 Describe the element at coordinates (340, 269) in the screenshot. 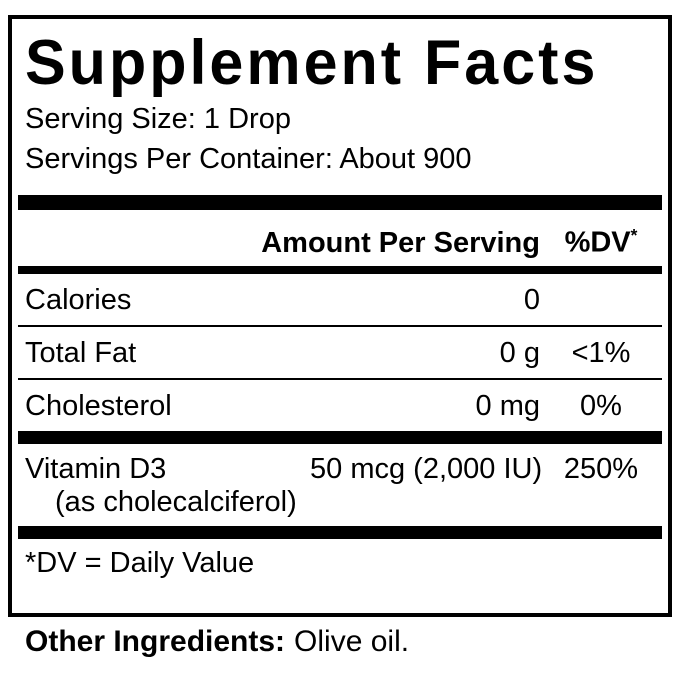

I see `separator-bar-header` at that location.